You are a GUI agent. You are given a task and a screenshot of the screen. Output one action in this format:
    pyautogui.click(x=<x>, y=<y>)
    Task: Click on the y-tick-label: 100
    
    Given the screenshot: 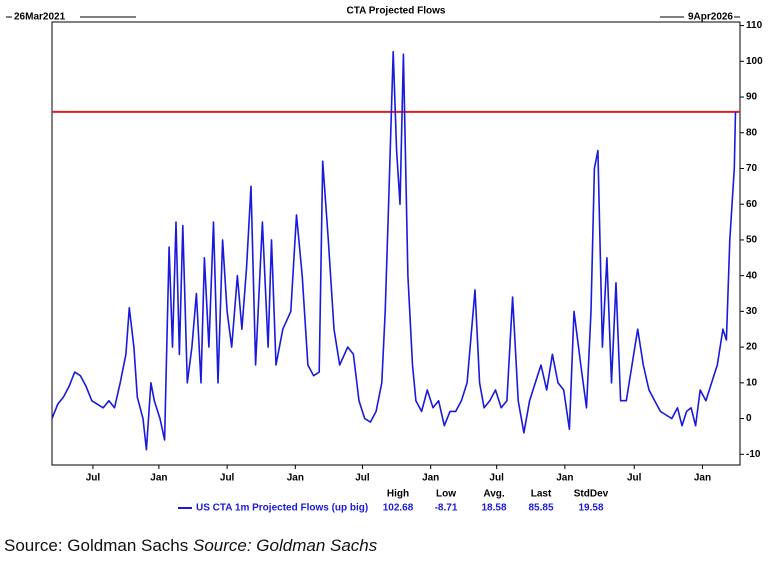 What is the action you would take?
    pyautogui.click(x=754, y=61)
    